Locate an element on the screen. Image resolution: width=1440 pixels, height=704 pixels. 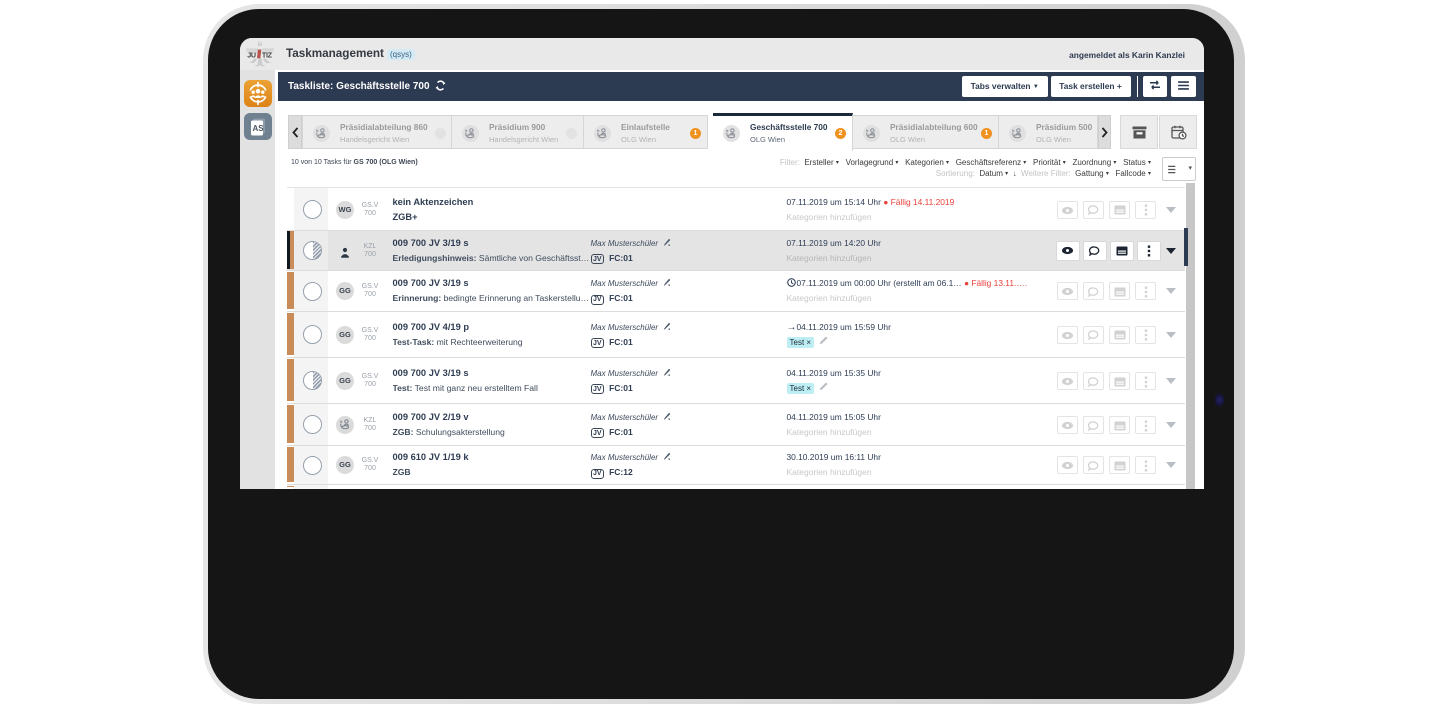
svg-text: TIZ is located at coordinates (267, 54).